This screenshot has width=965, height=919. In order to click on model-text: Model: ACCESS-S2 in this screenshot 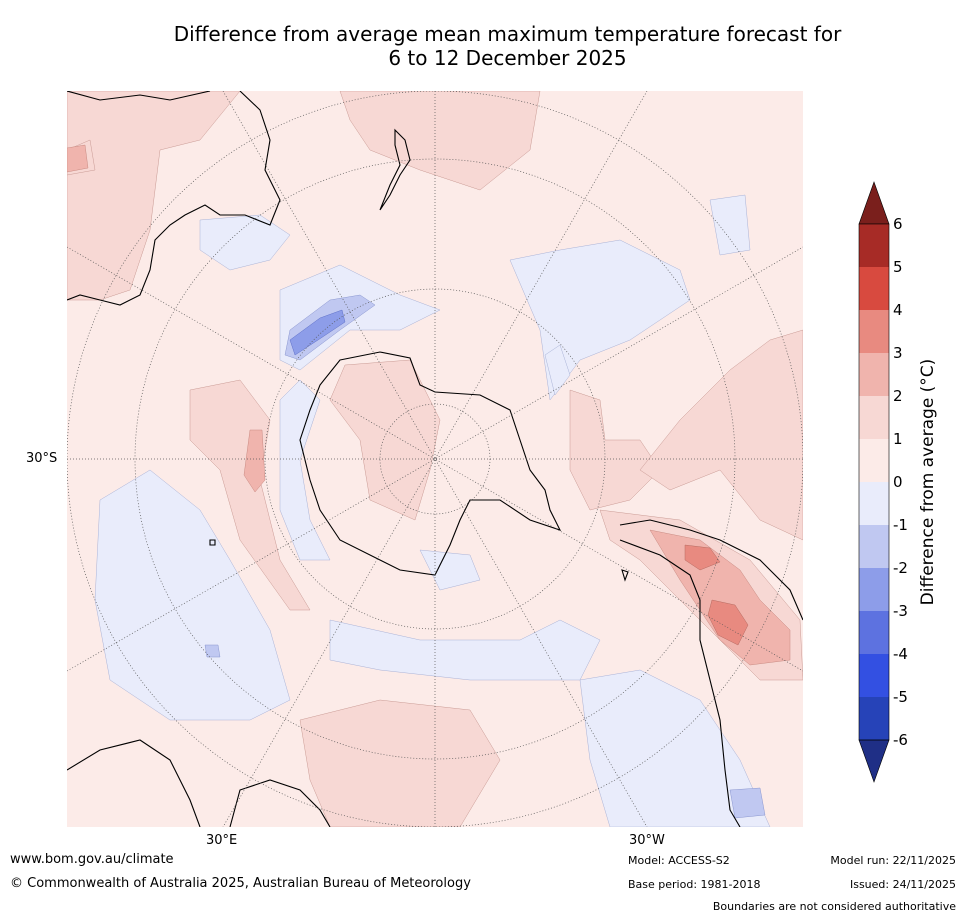, I will do `click(679, 860)`.